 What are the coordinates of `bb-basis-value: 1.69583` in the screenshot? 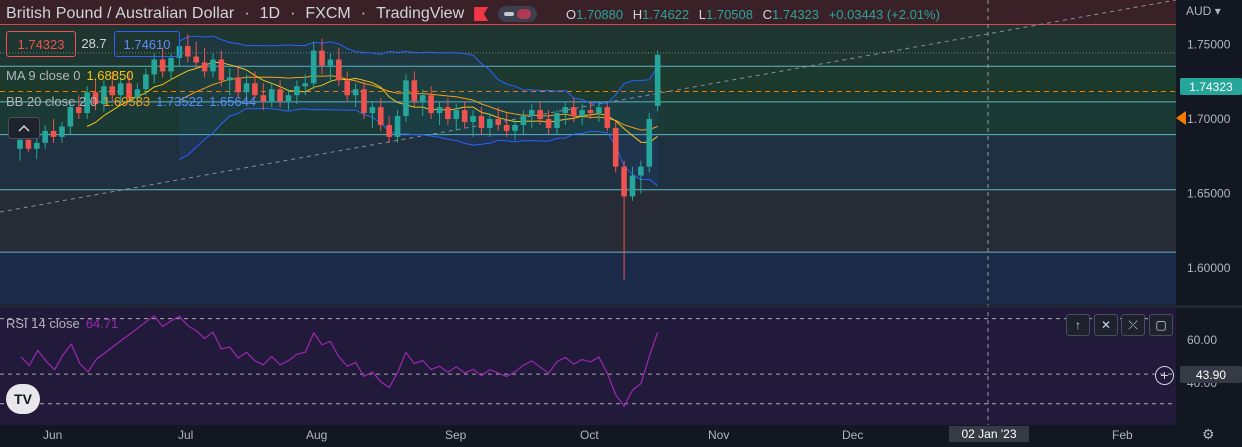 It's located at (127, 101).